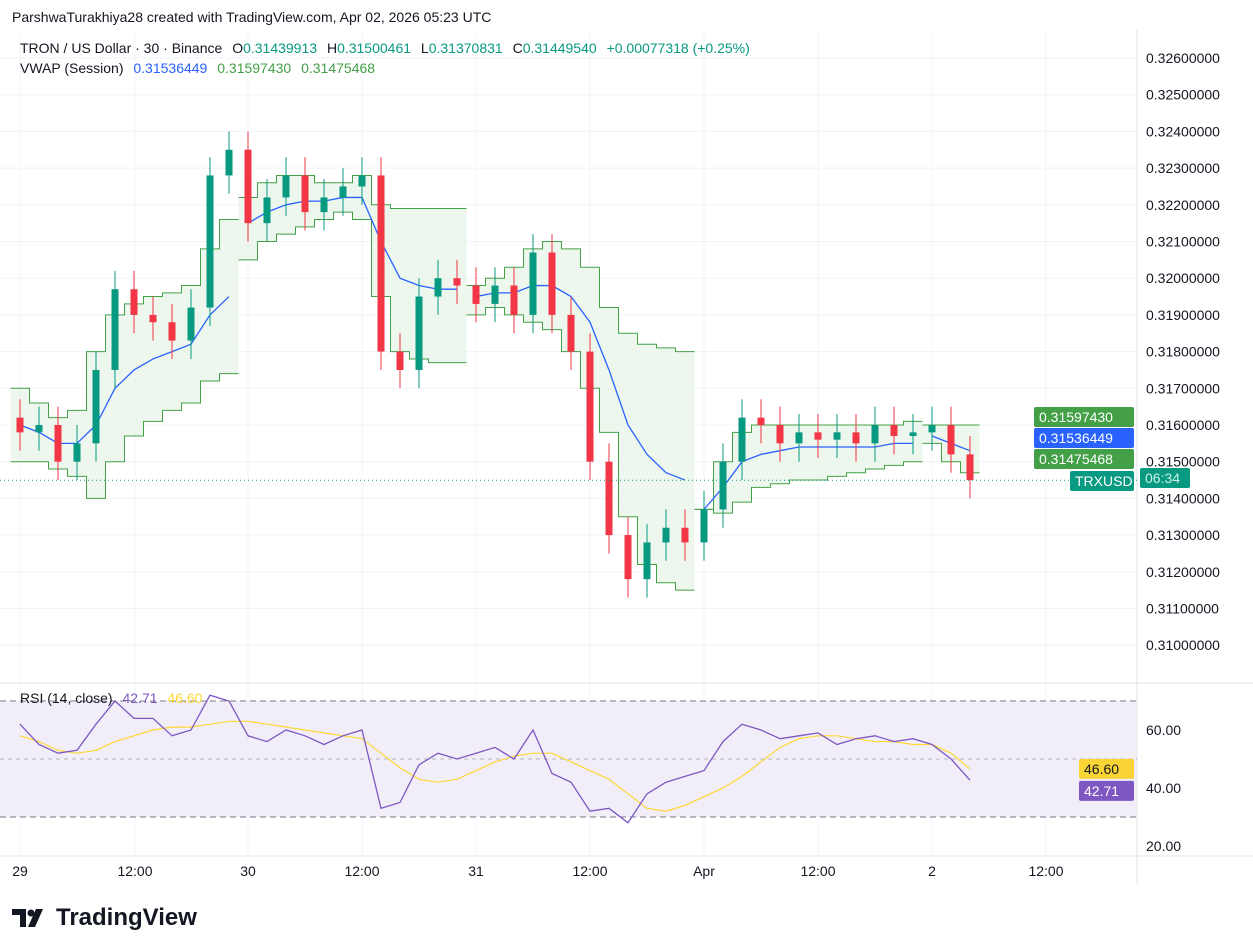 This screenshot has height=952, width=1253. Describe the element at coordinates (1182, 609) in the screenshot. I see `price-tick-label: 0.31100000` at that location.